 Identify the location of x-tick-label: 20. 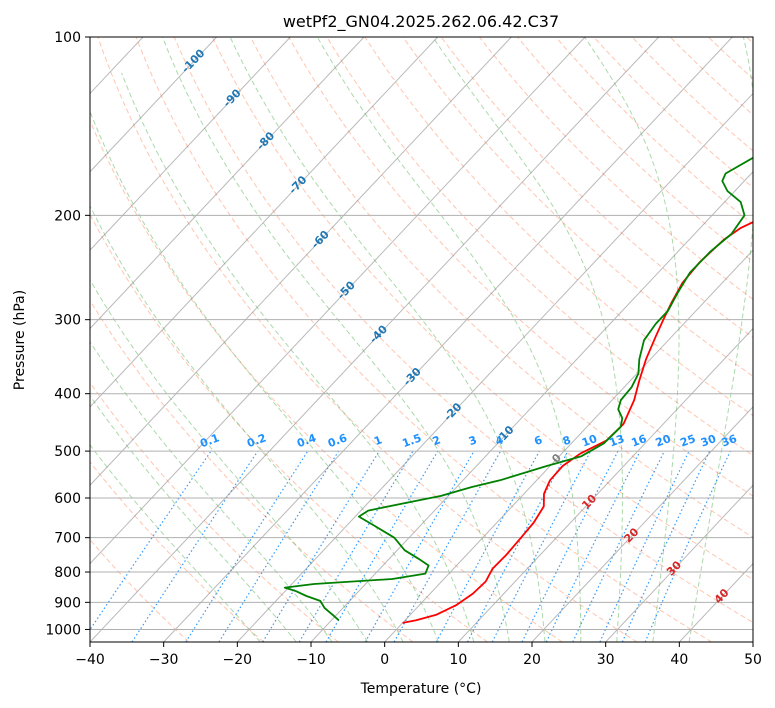
(532, 660).